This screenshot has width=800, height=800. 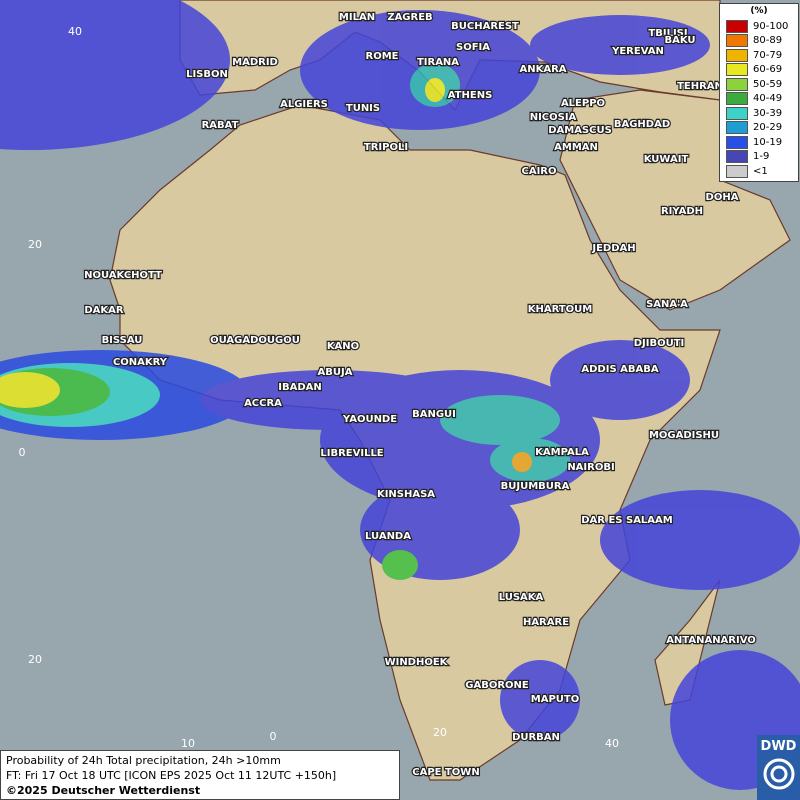 What do you see at coordinates (768, 84) in the screenshot?
I see `legend-label: 50-59` at bounding box center [768, 84].